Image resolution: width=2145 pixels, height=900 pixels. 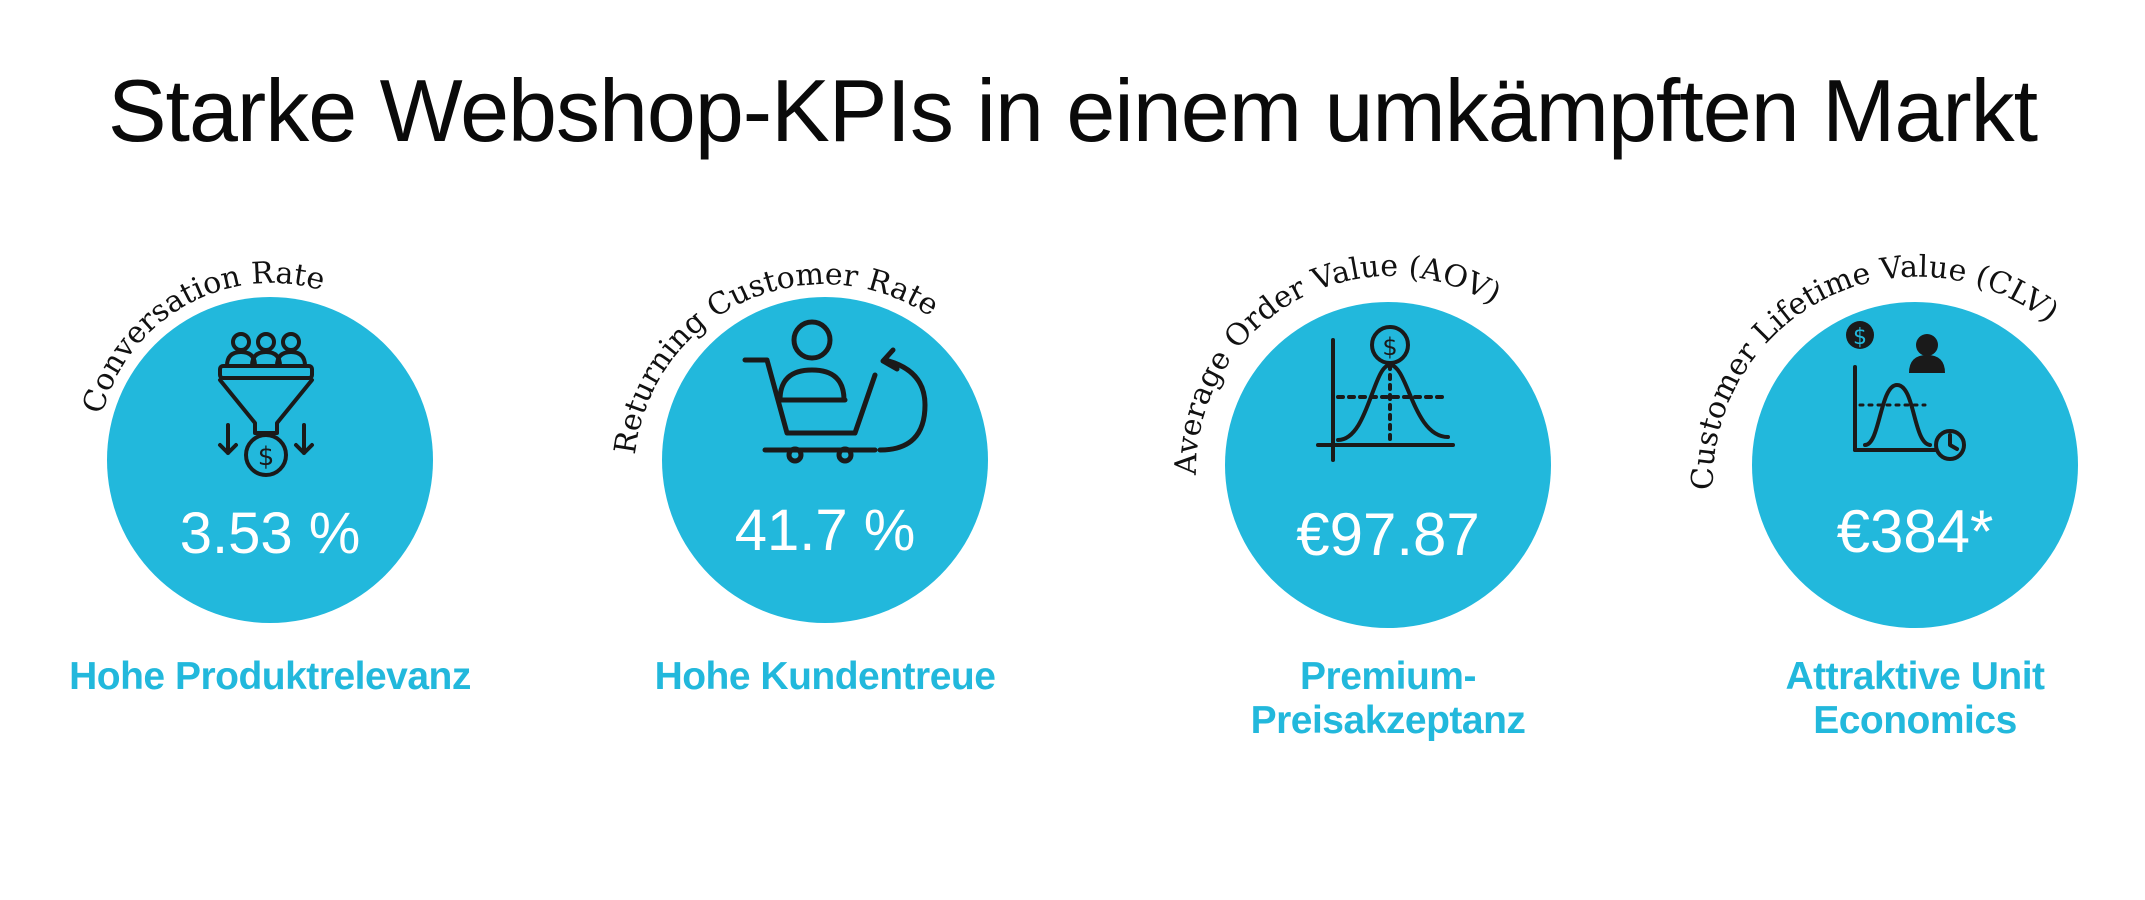 What do you see at coordinates (1388, 676) in the screenshot?
I see `kpi-caption-line: Premium-` at bounding box center [1388, 676].